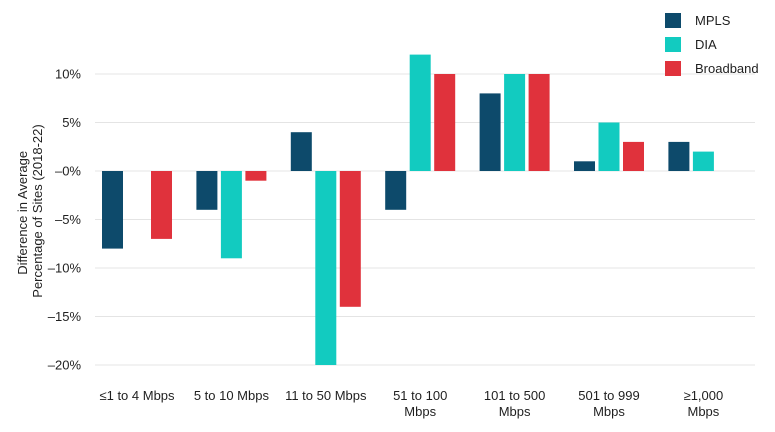  Describe the element at coordinates (37, 210) in the screenshot. I see `y-axis-title-line-2: Percentage of Sites (2018-22)` at that location.